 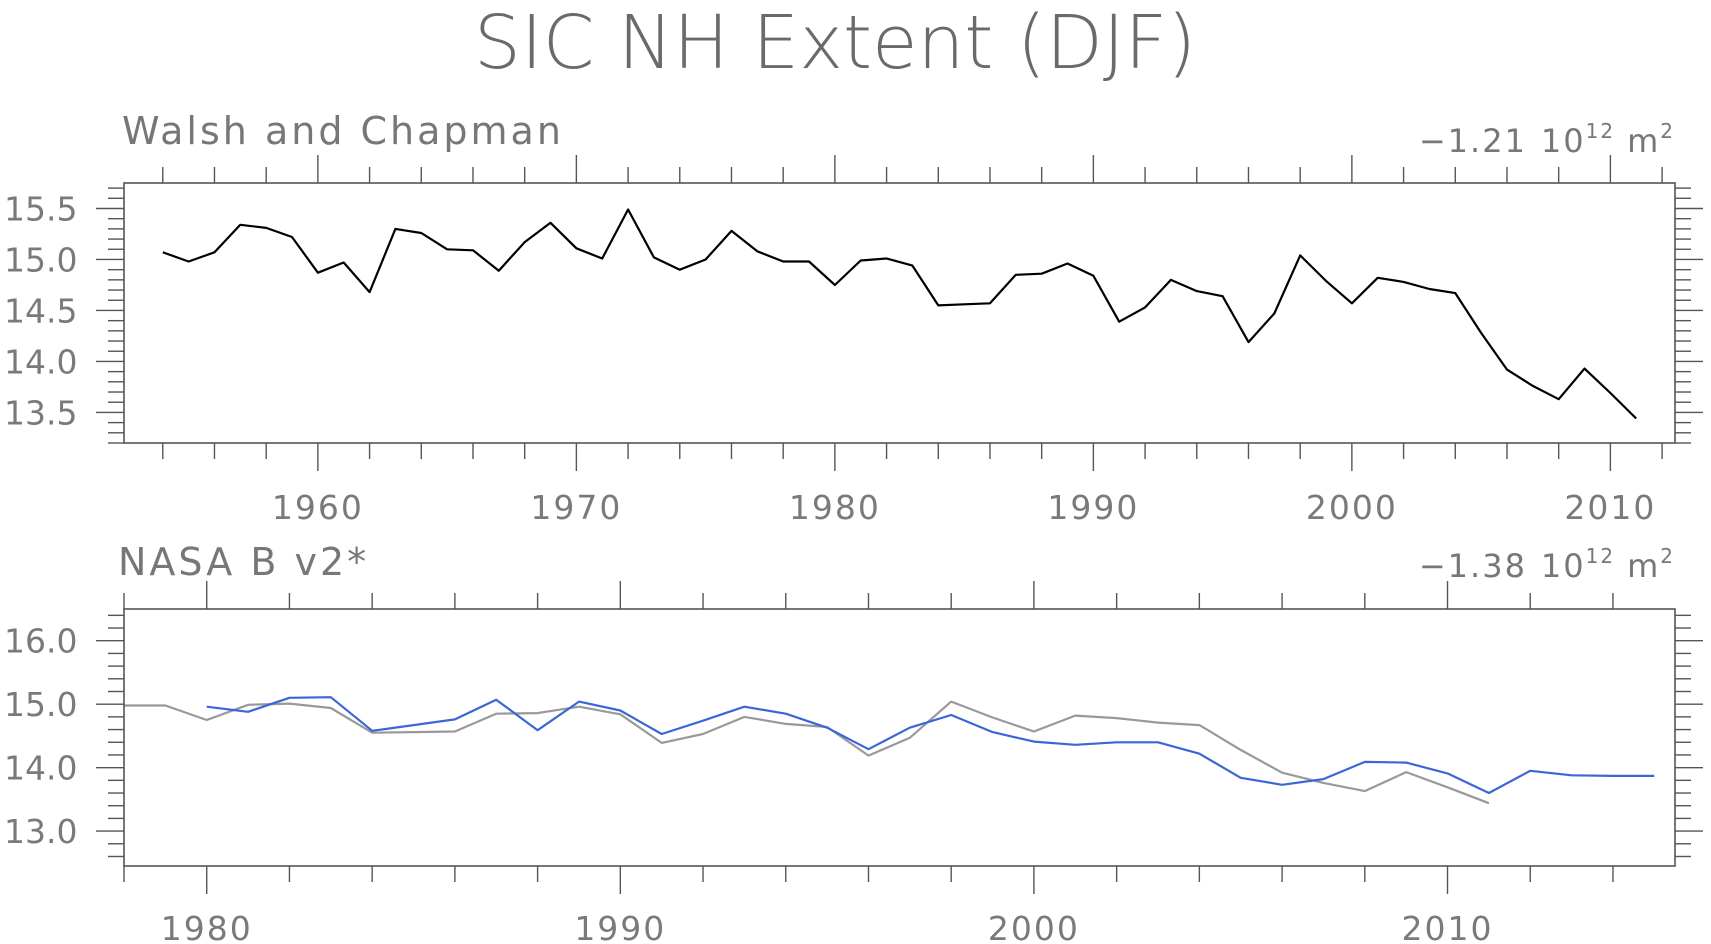 I want to click on trend-annotation: −1.38 1012 m2, so click(x=1547, y=564).